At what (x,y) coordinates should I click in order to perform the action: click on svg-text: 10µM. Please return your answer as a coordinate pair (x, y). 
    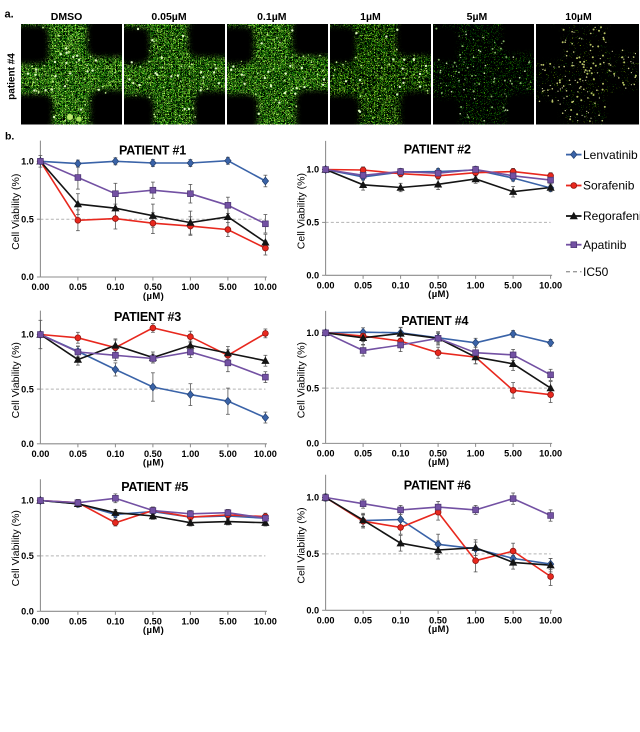
    Looking at the image, I should click on (578, 17).